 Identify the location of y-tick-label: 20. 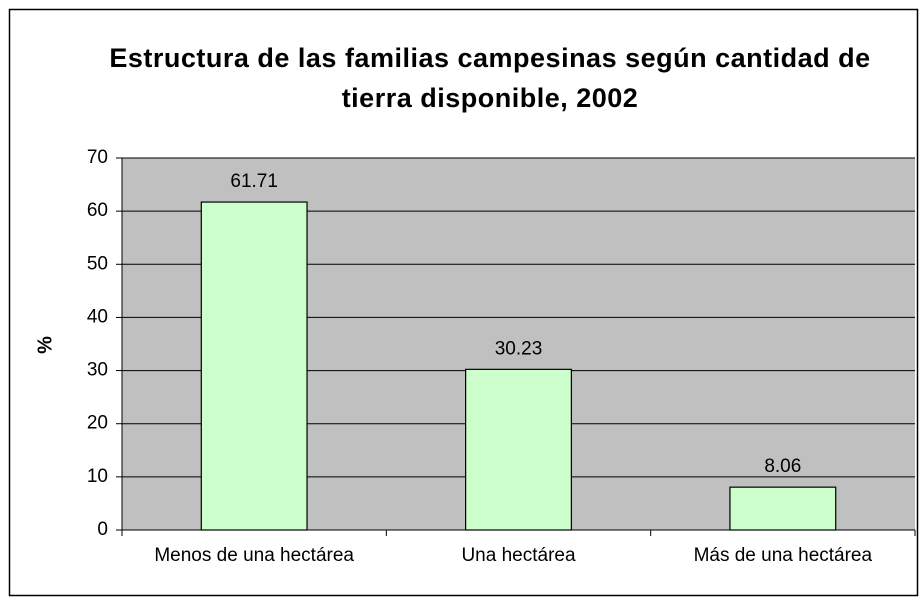
(97, 423).